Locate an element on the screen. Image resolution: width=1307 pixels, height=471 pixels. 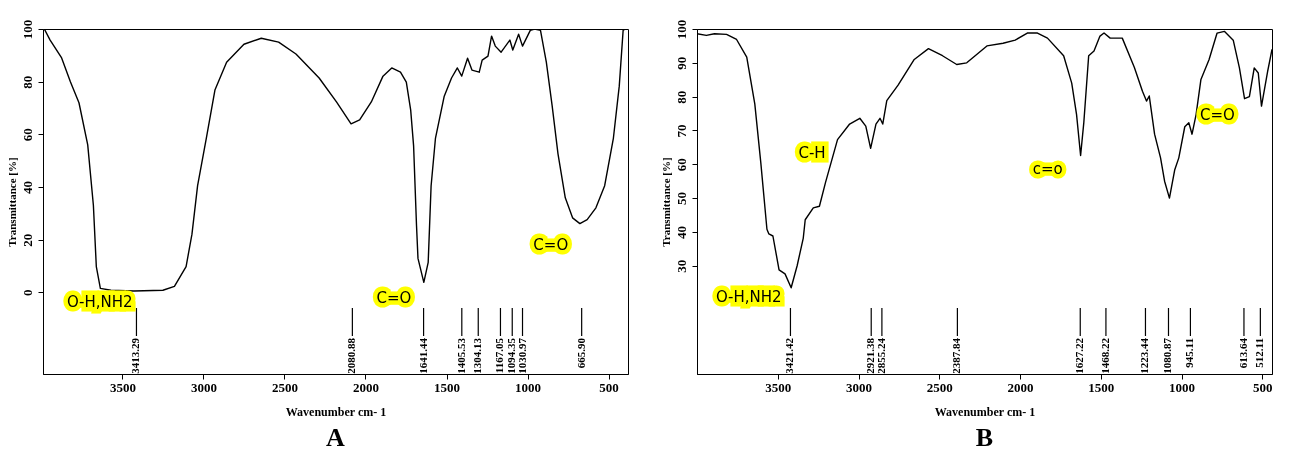
y-tick-label: 0 is located at coordinates (27, 293).